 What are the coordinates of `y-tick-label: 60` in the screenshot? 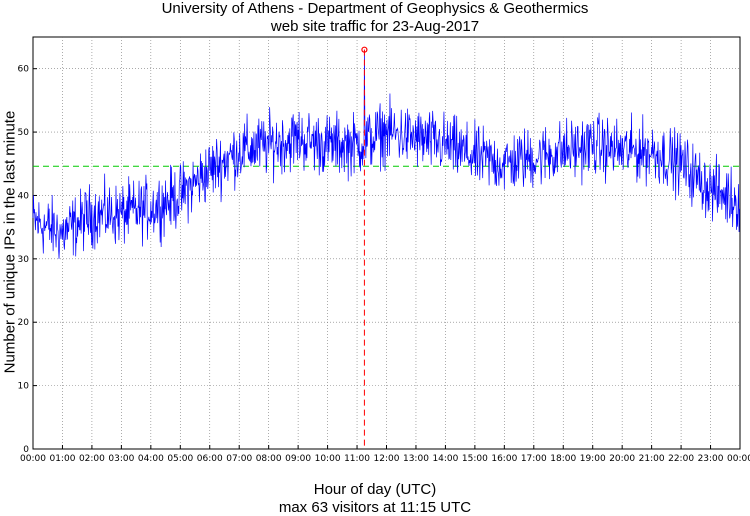 It's located at (24, 70).